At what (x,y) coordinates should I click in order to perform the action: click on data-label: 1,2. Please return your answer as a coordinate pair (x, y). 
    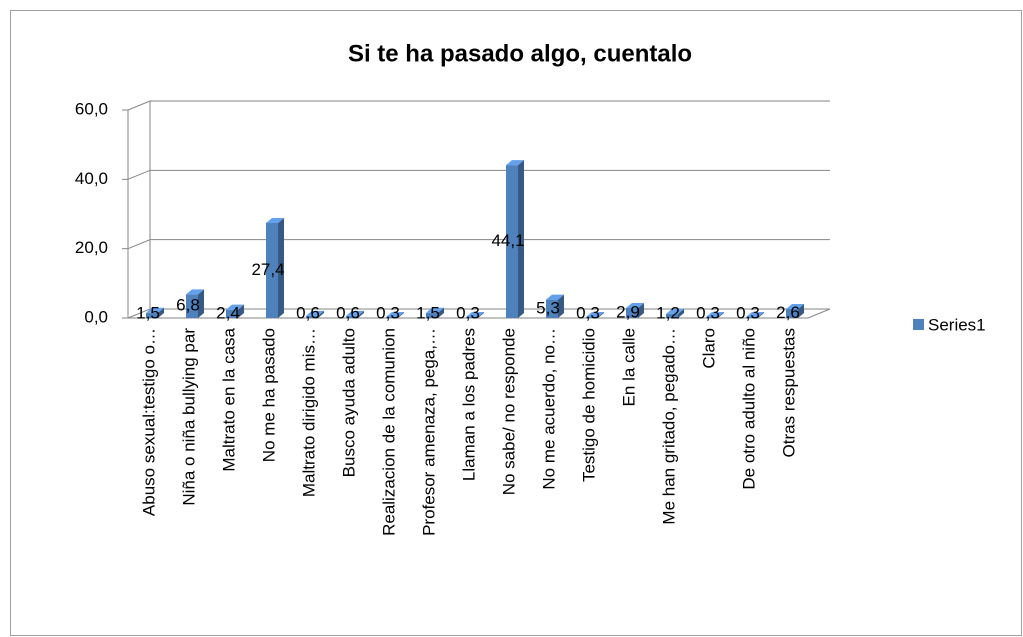
    Looking at the image, I should click on (668, 312).